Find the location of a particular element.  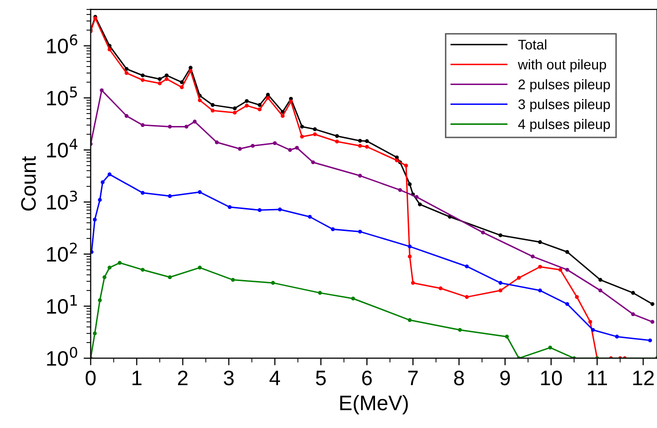

x-tick-label: 3 is located at coordinates (229, 378).